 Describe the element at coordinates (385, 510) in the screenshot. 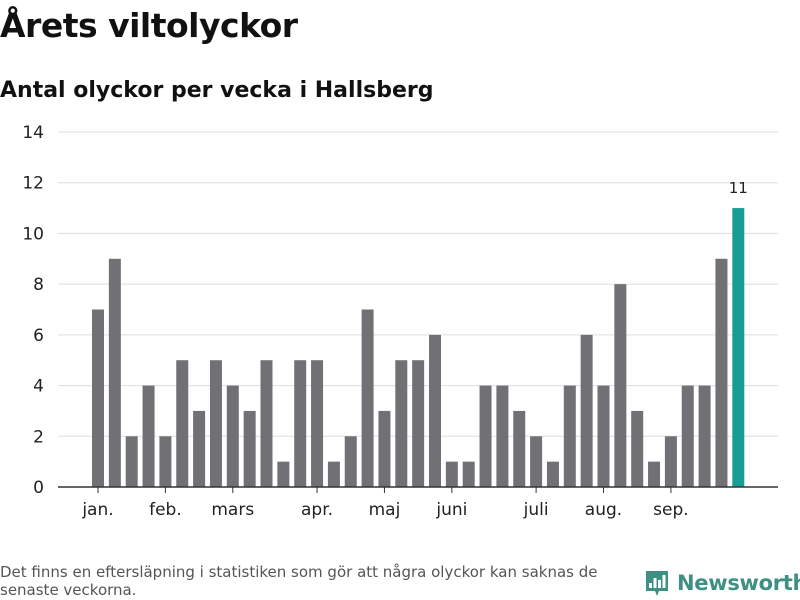

I see `x-tick-label: maj` at that location.